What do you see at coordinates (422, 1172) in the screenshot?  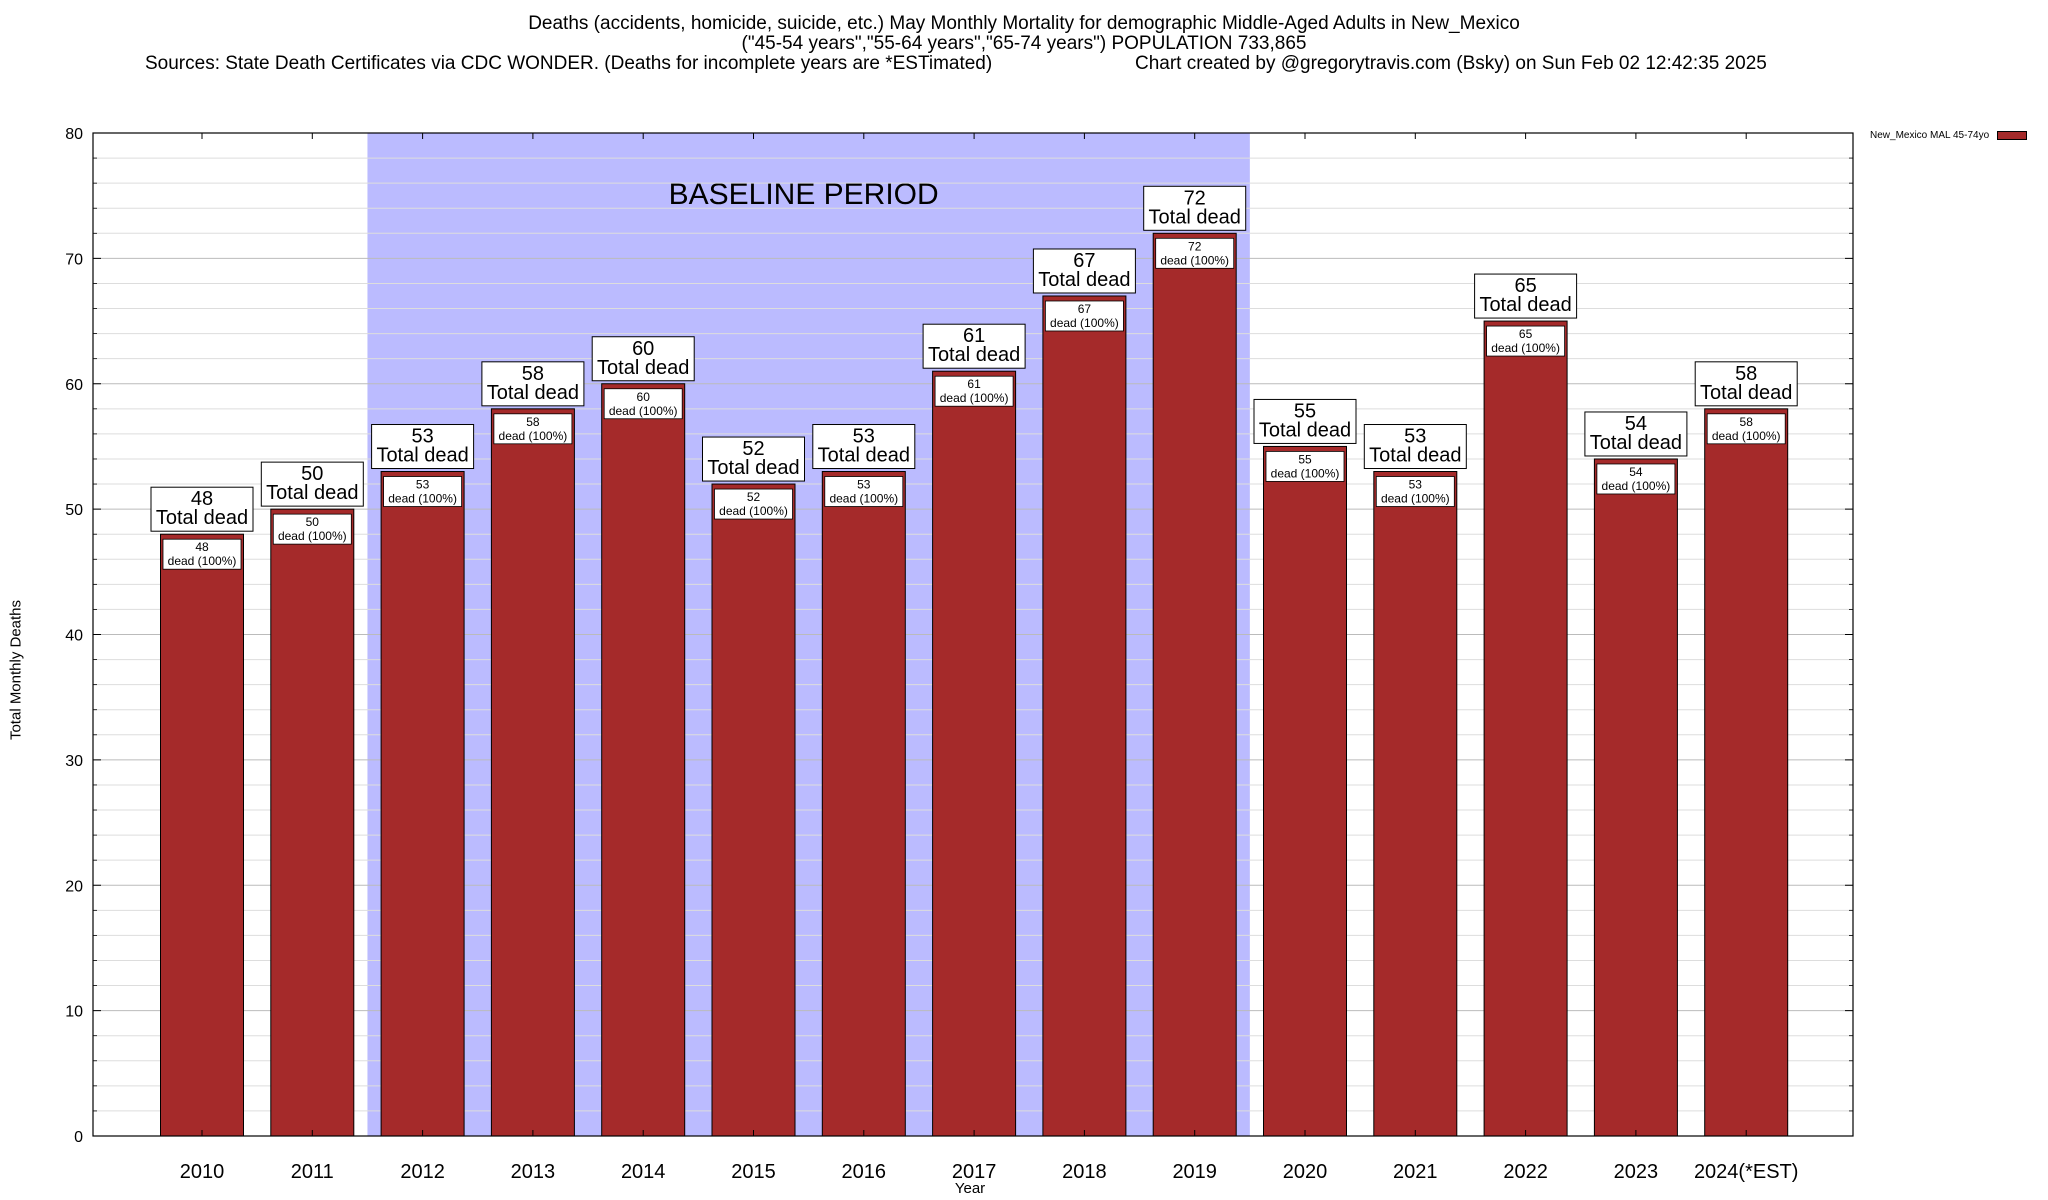 I see `x-tick-label: 2012` at bounding box center [422, 1172].